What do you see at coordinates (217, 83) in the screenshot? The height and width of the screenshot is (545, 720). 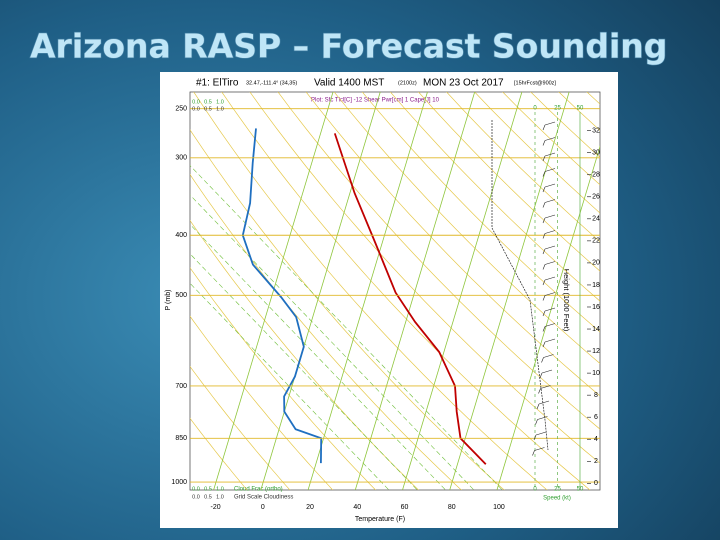 I see `site: #1: ElTiro` at bounding box center [217, 83].